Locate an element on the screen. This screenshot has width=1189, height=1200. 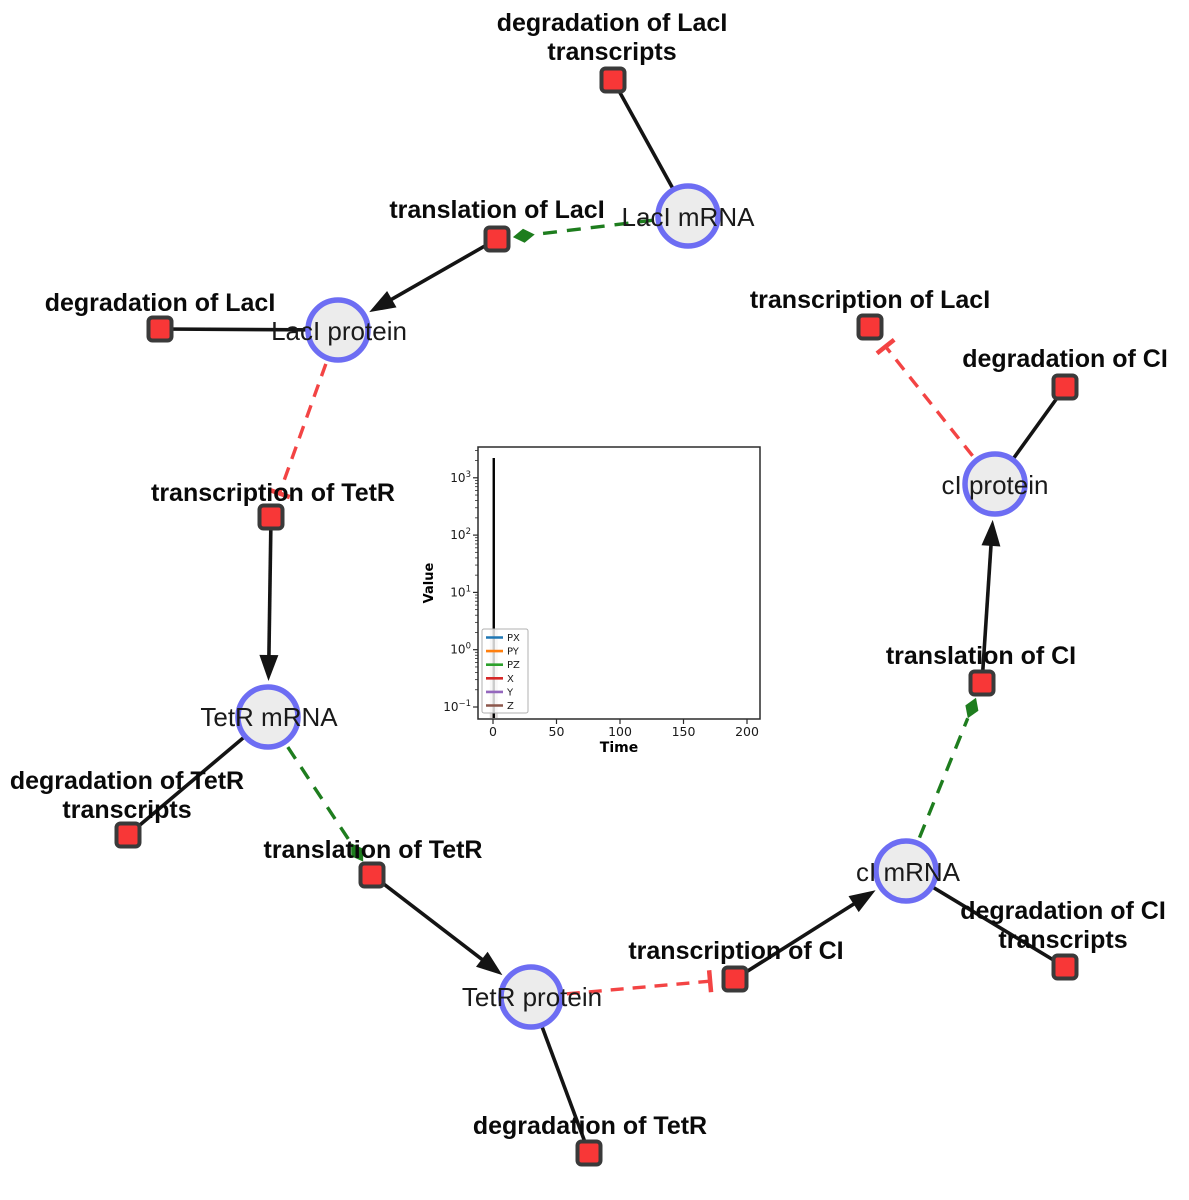
reaction-label-tx-laci: transcription of LacI is located at coordinates (870, 300).